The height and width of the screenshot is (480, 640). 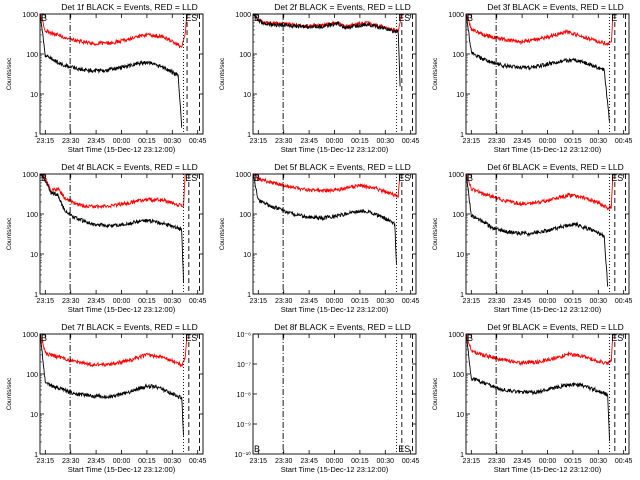 I want to click on y-tick-label: 10⁻⁹, so click(x=244, y=425).